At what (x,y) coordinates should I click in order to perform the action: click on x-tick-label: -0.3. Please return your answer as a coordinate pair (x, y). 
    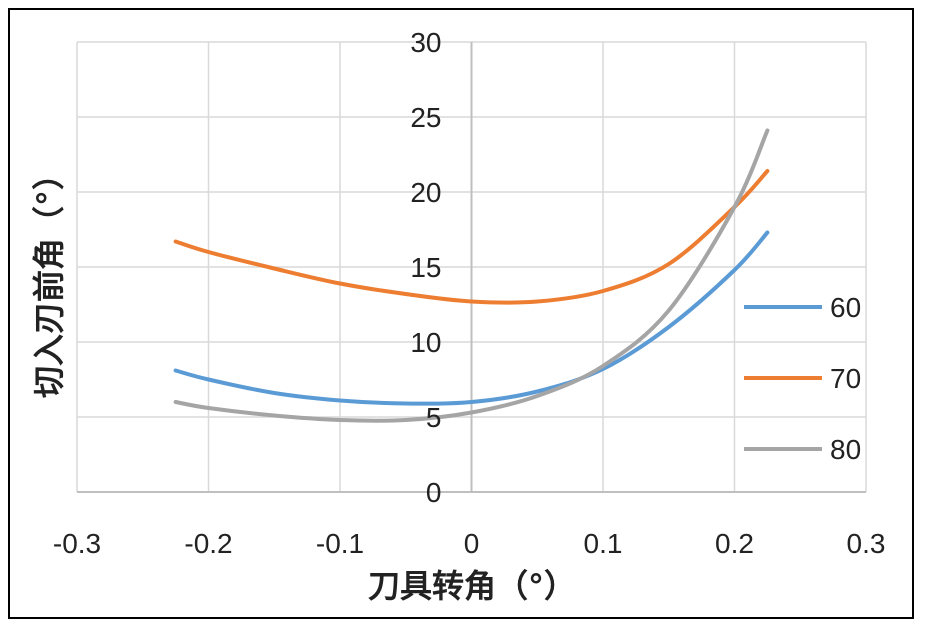
    Looking at the image, I should click on (77, 543).